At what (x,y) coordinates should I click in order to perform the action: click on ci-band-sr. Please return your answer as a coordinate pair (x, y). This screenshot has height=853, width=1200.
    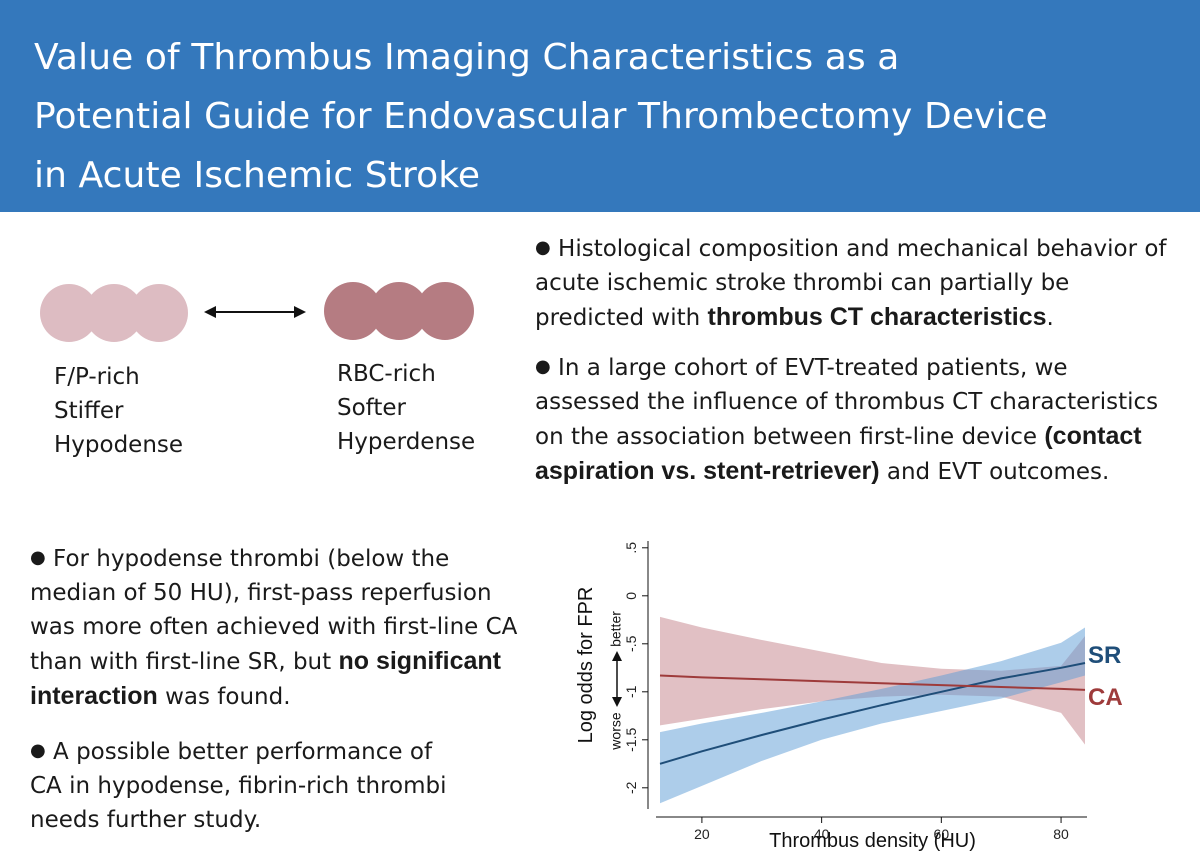
    Looking at the image, I should click on (872, 715).